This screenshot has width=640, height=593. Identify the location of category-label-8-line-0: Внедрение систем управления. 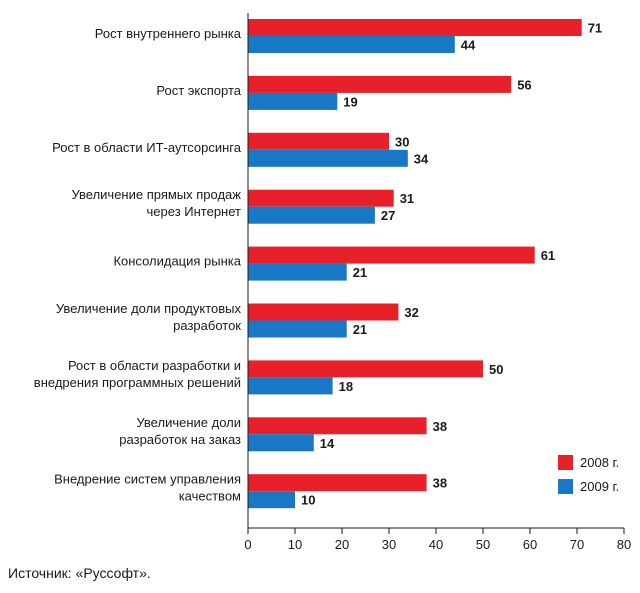
(147, 479).